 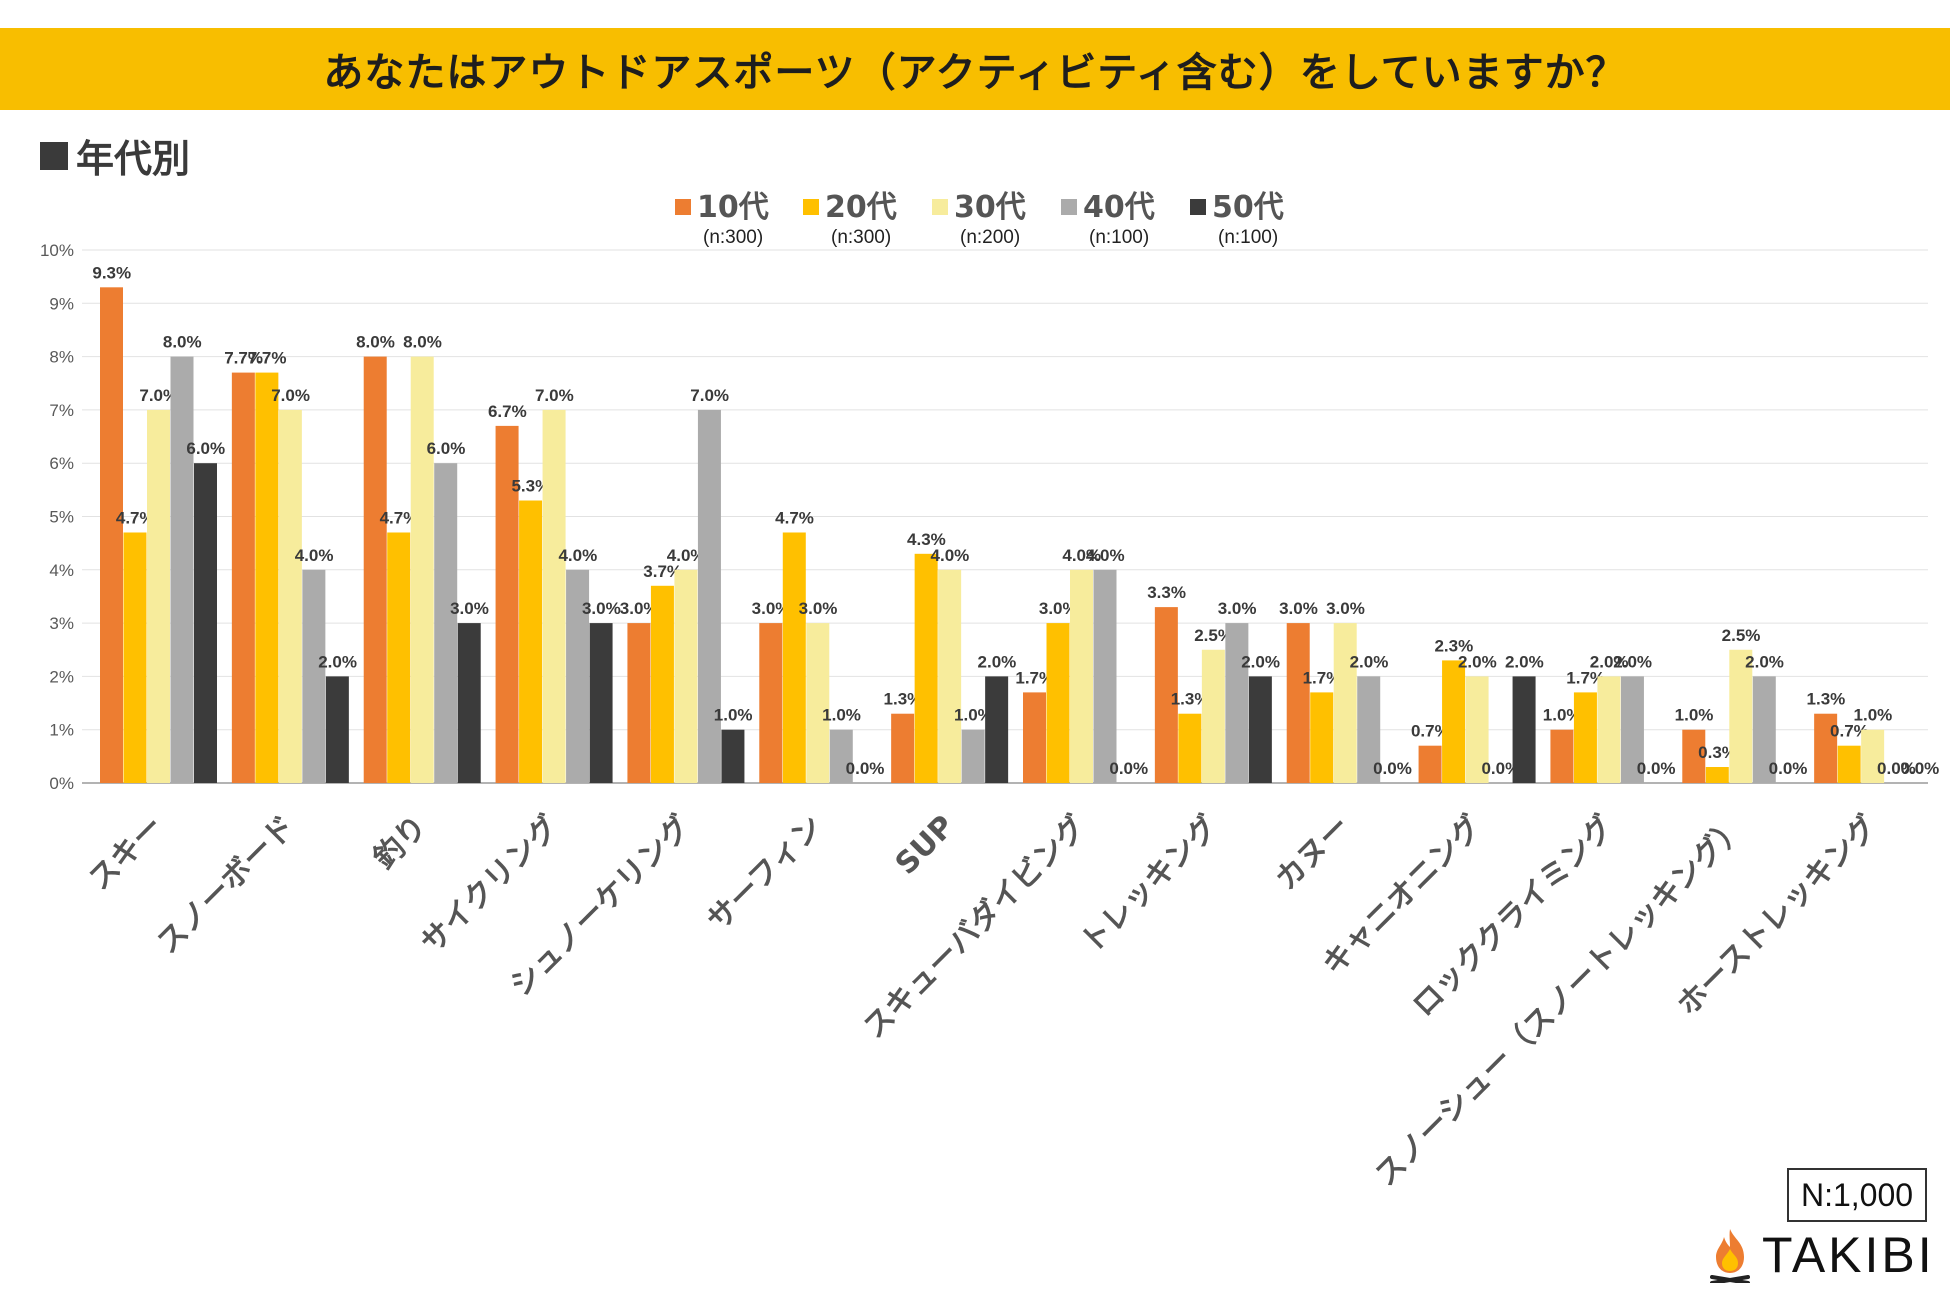 What do you see at coordinates (126, 853) in the screenshot?
I see `x-tick-label: スキー` at bounding box center [126, 853].